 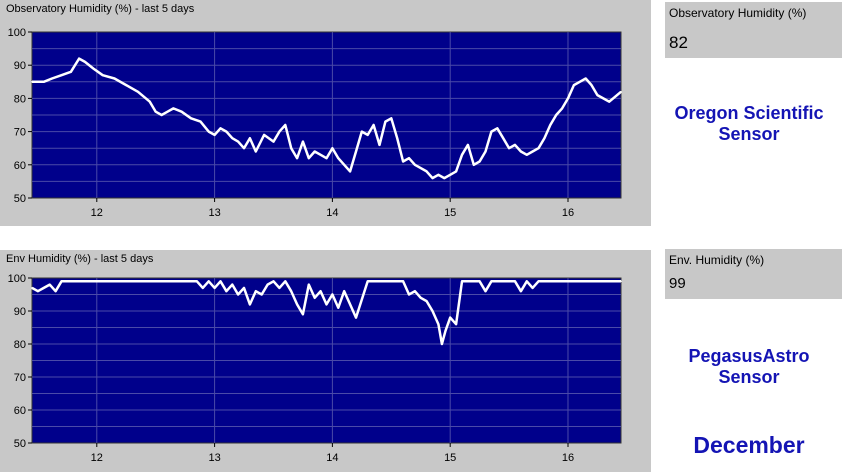 I want to click on observatory-humidity-readout: Observatory Humidity (%) 82, so click(x=753, y=30).